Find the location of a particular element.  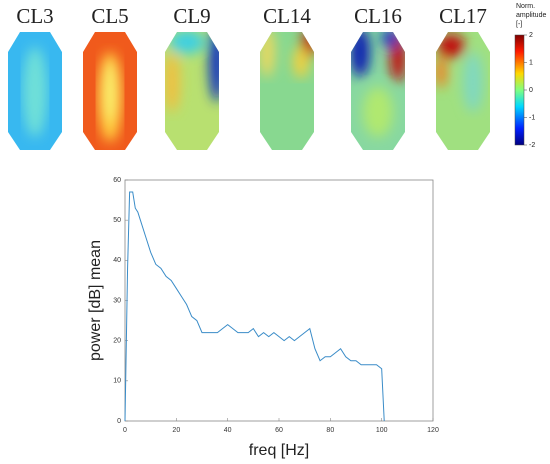

colorbar-label: [-] is located at coordinates (519, 24).